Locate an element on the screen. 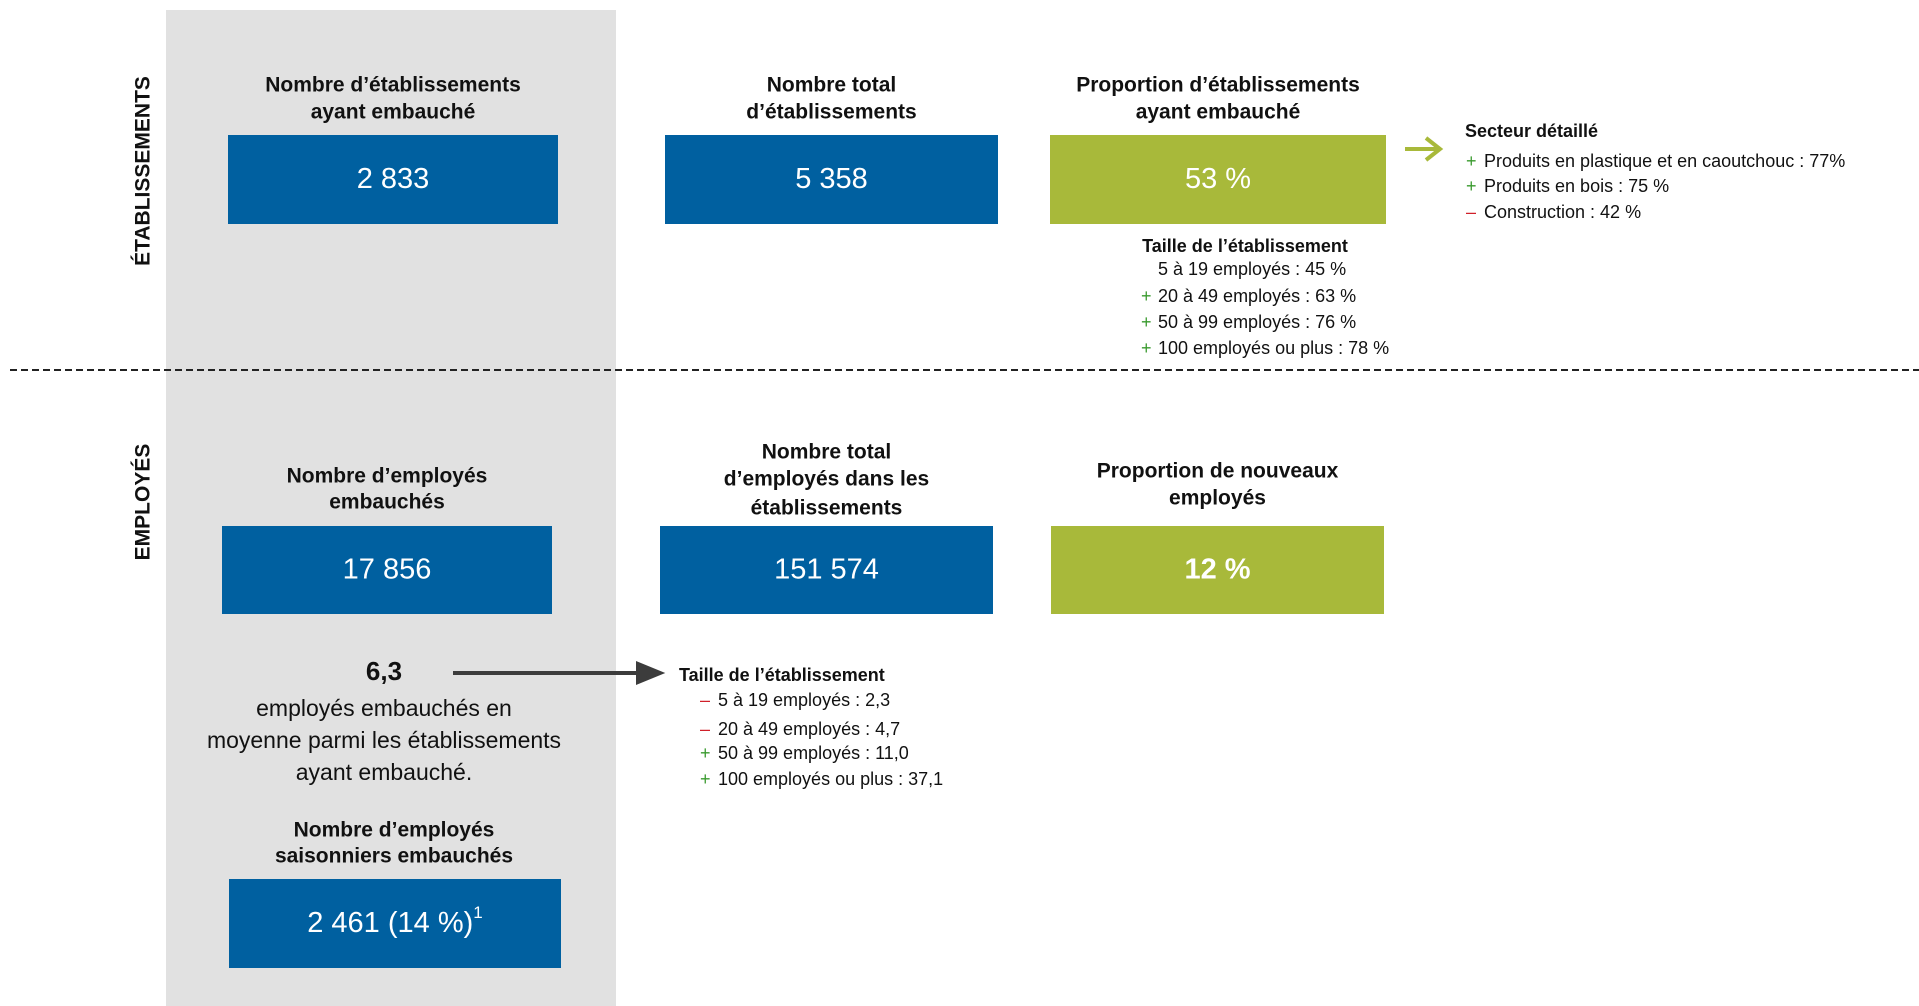 Image resolution: width=1919 pixels, height=1006 pixels. box-value: 17 856 is located at coordinates (387, 570).